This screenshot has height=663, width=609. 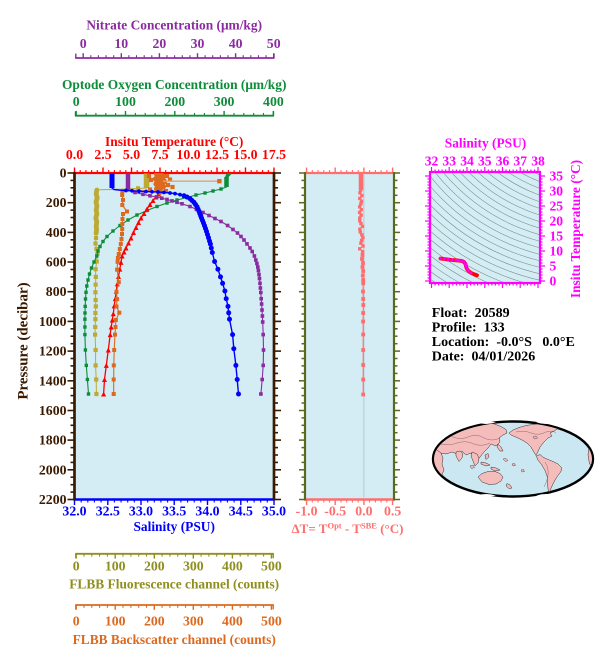 I want to click on svg-text: 1600, so click(x=53, y=410).